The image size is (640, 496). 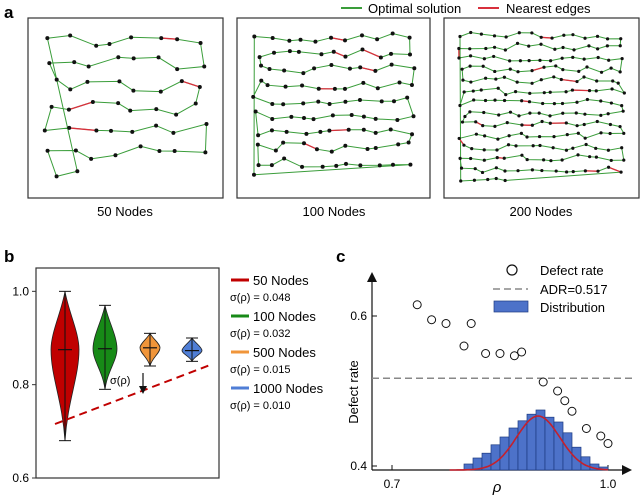 What do you see at coordinates (574, 289) in the screenshot?
I see `legend-adr-label: ADR=0.517` at bounding box center [574, 289].